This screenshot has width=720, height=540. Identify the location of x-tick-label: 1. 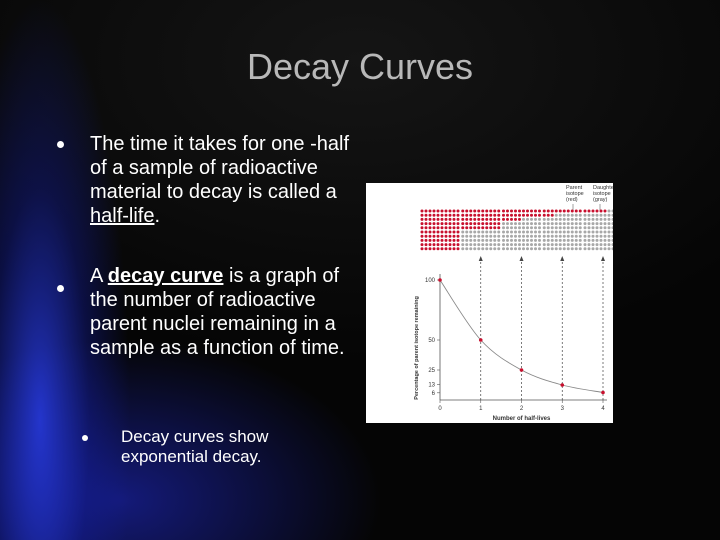
(481, 409).